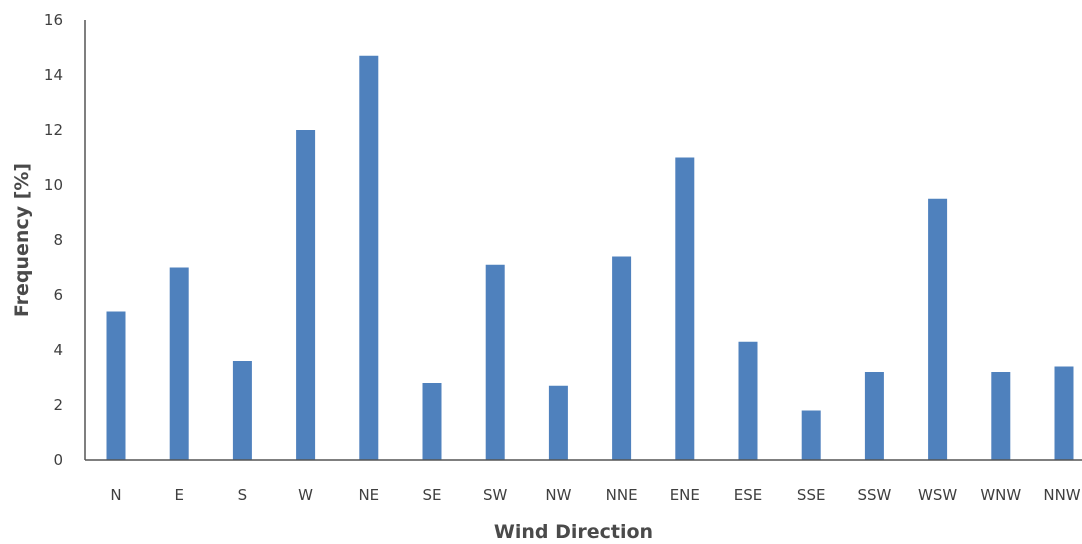  What do you see at coordinates (58, 405) in the screenshot?
I see `y-tick-label: 2` at bounding box center [58, 405].